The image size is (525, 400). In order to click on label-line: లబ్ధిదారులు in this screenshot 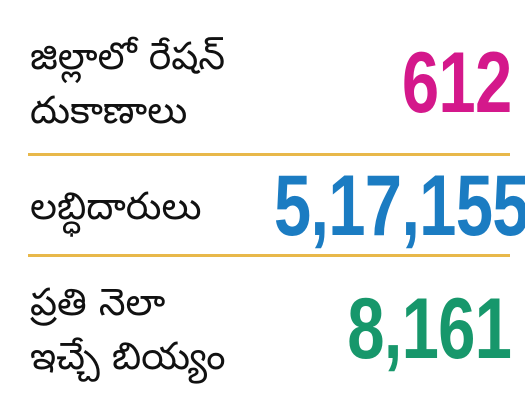, I will do `click(116, 206)`.